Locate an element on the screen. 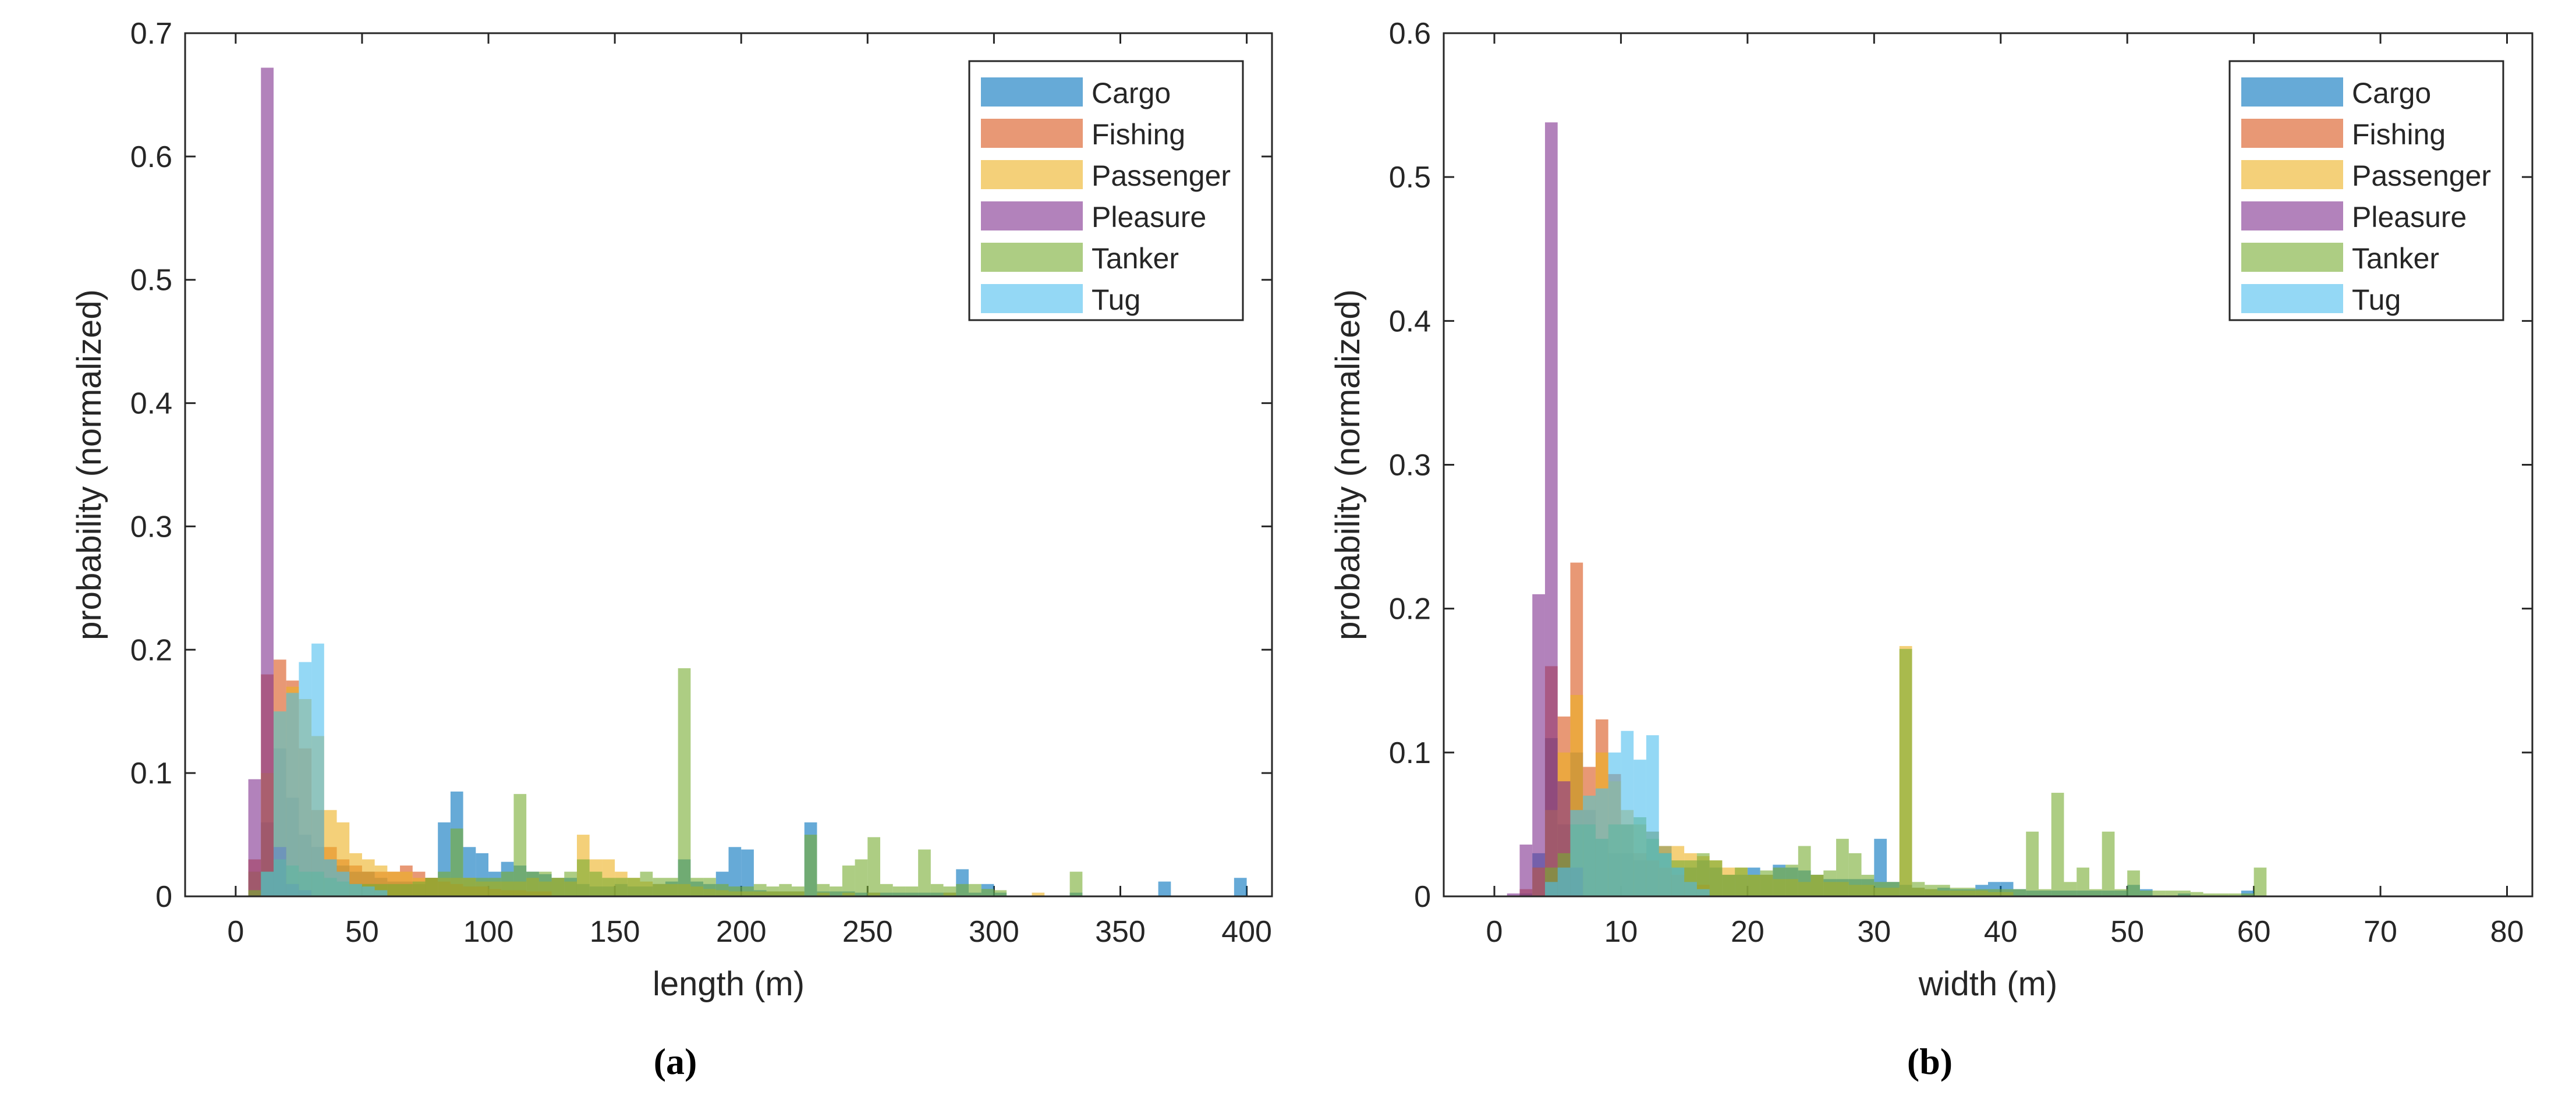 Image resolution: width=2576 pixels, height=1096 pixels. x-tick-label: 300 is located at coordinates (994, 932).